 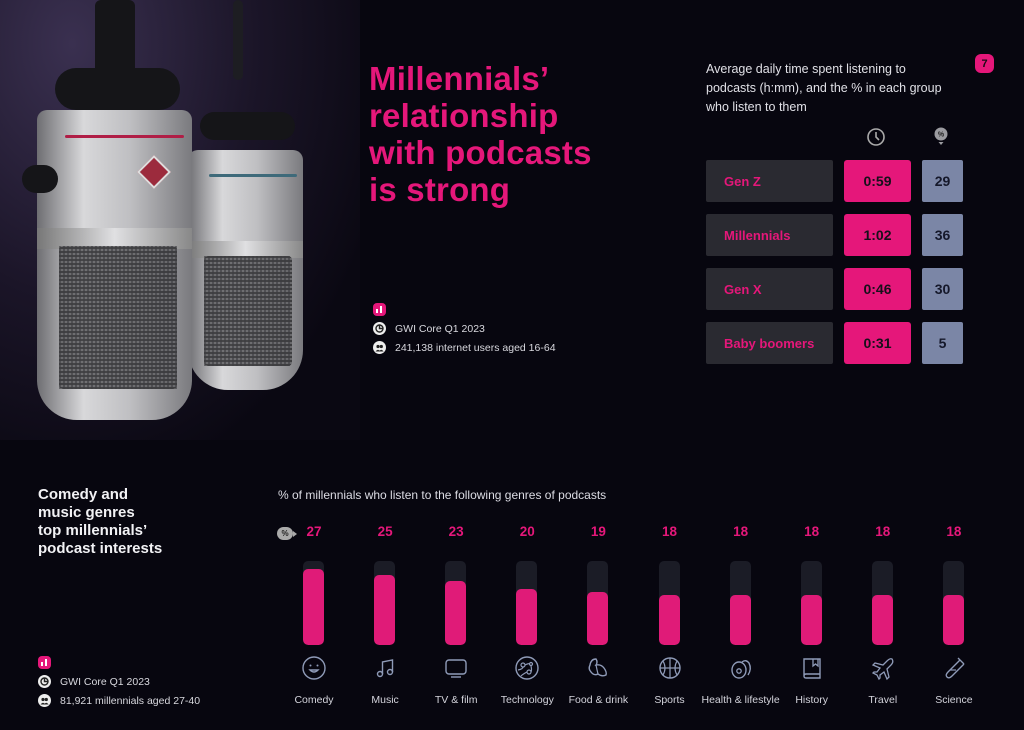 What do you see at coordinates (314, 700) in the screenshot?
I see `bar-label: Comedy` at bounding box center [314, 700].